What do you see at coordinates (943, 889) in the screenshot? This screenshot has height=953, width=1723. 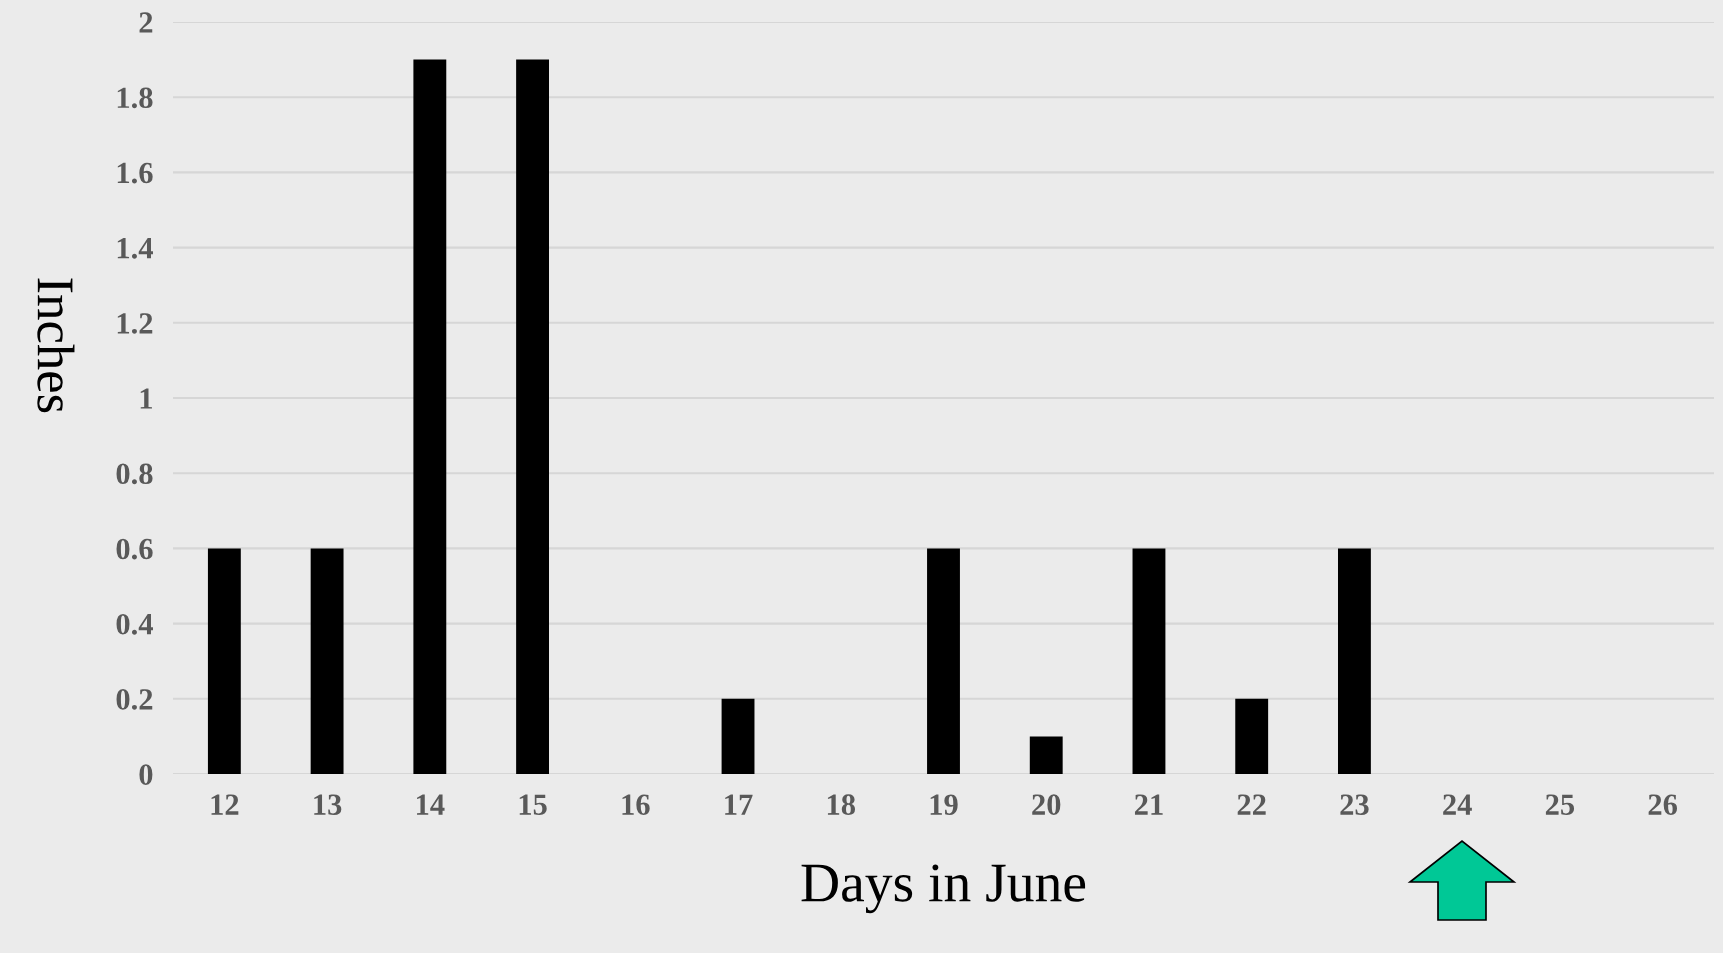 I see `x-axis-title: Days in June` at bounding box center [943, 889].